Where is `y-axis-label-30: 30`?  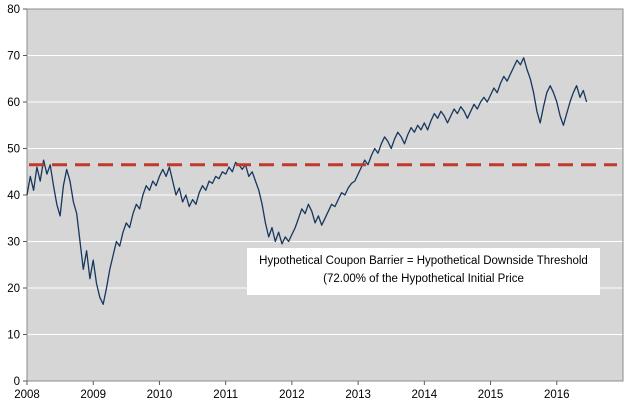
y-axis-label-30: 30 is located at coordinates (13, 243).